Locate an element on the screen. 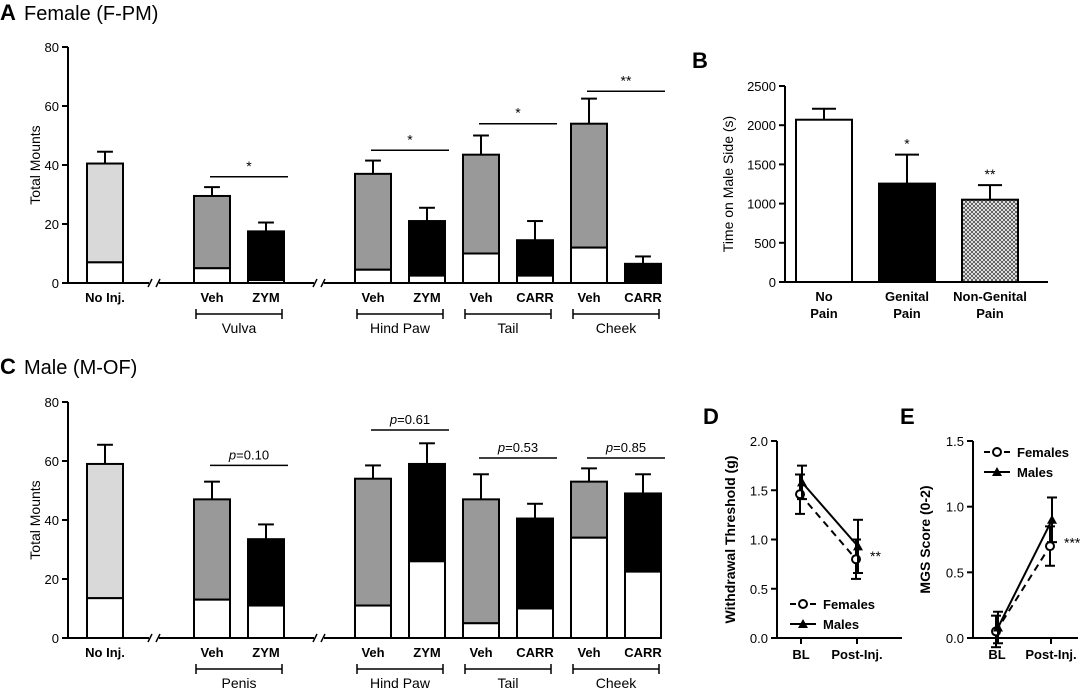 The image size is (1080, 695). legend-label: Females is located at coordinates (849, 604).